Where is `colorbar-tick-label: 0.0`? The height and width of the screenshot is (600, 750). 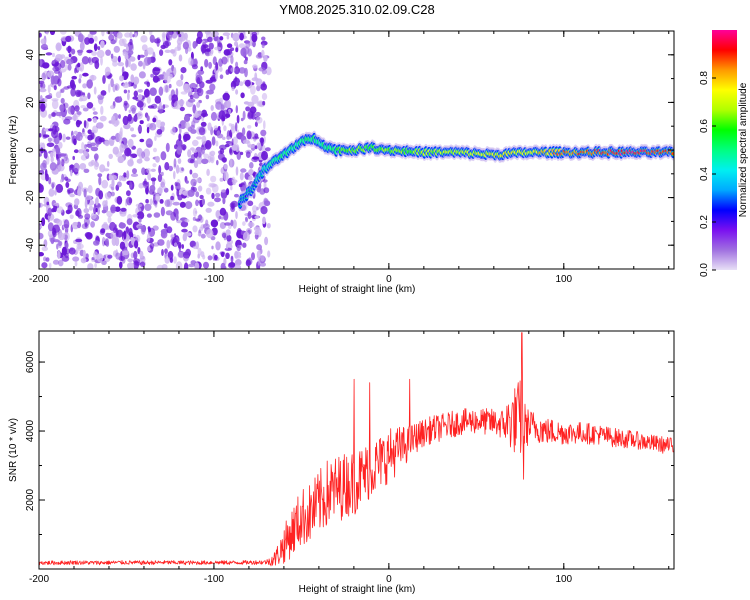 colorbar-tick-label: 0.0 is located at coordinates (704, 270).